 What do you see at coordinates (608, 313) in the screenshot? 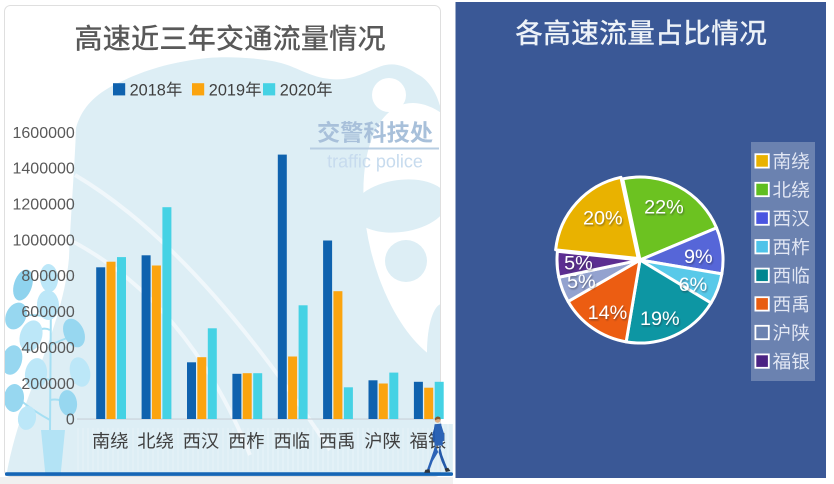
I see `svg-text: 14%` at bounding box center [608, 313].